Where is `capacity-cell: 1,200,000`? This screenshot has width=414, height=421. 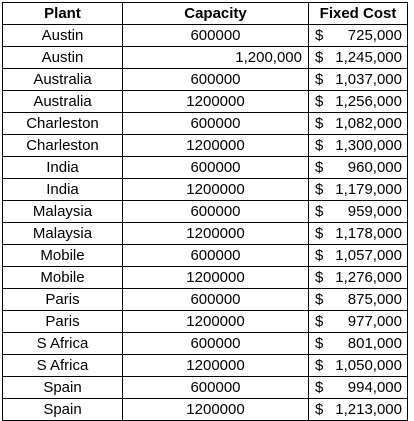
capacity-cell: 1,200,000 is located at coordinates (215, 57).